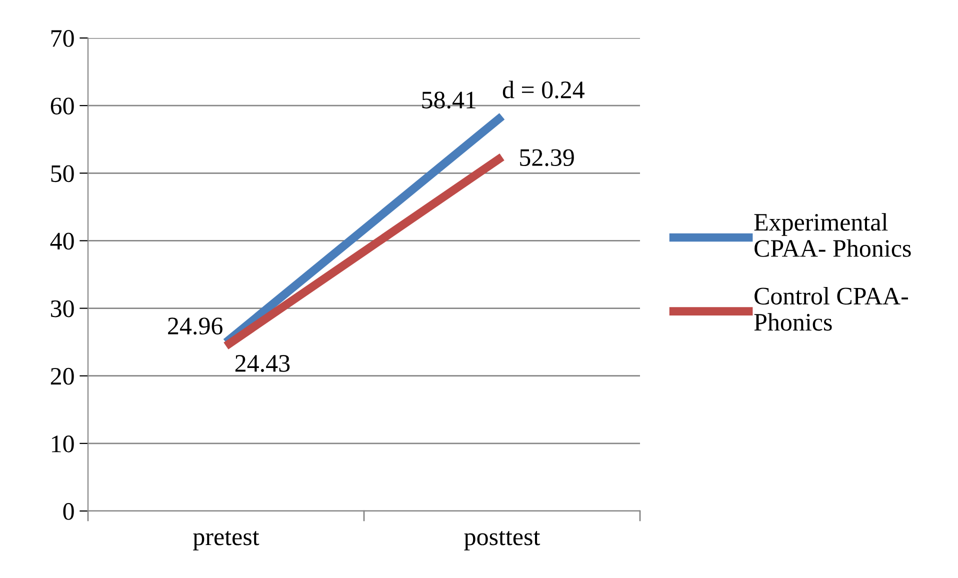 The height and width of the screenshot is (578, 958). Describe the element at coordinates (543, 89) in the screenshot. I see `annotation: d = 0.24` at that location.